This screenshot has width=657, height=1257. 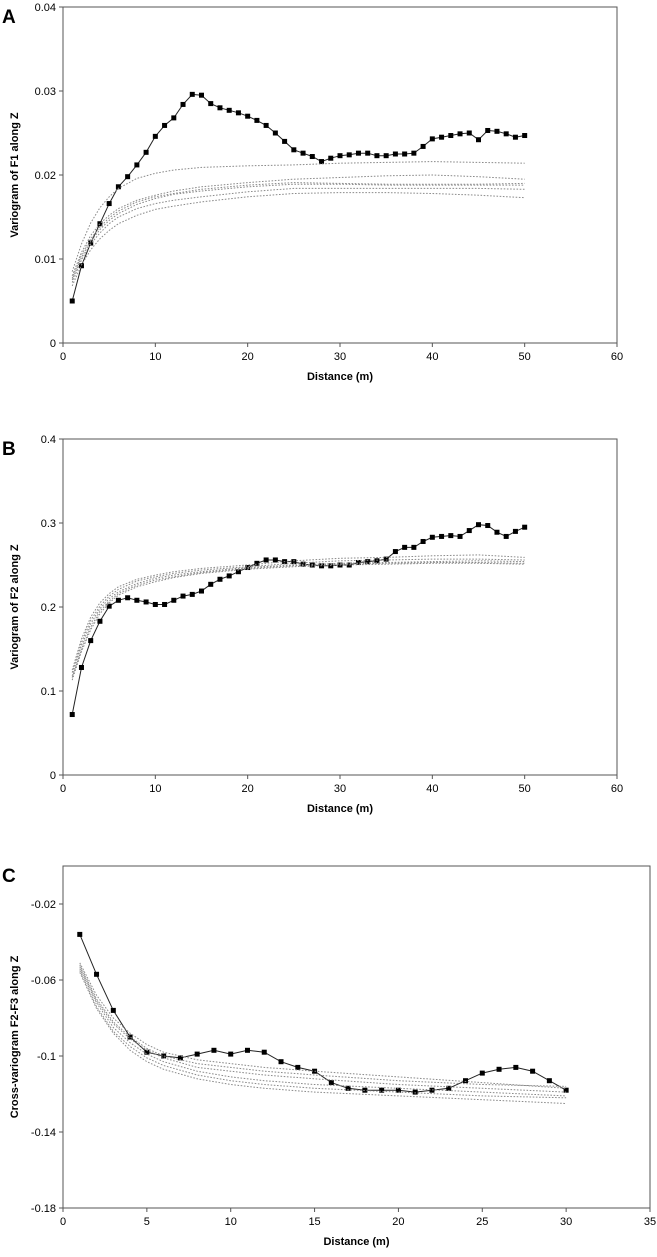 I want to click on panel-label: B, so click(x=9, y=449).